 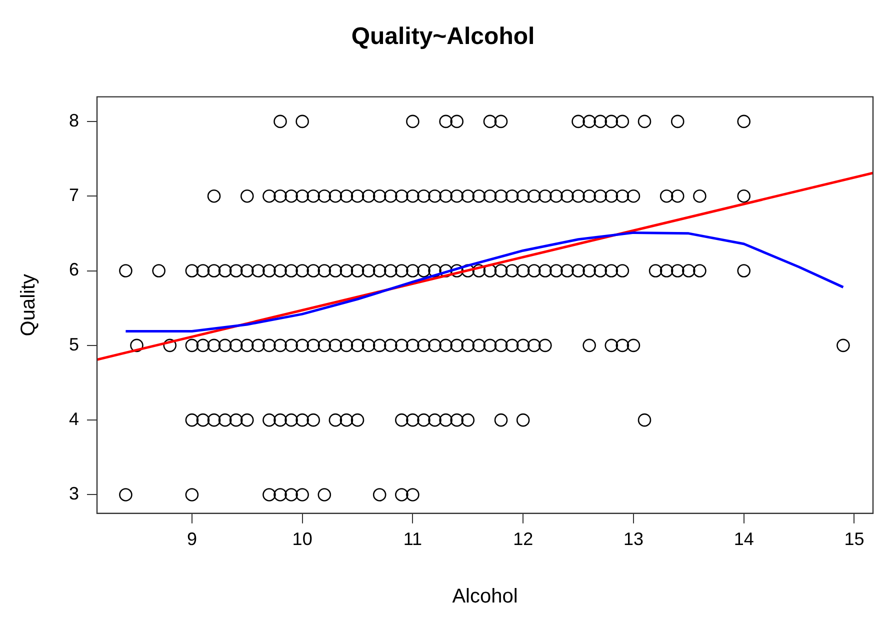 What do you see at coordinates (74, 120) in the screenshot?
I see `y-tick-label: 8` at bounding box center [74, 120].